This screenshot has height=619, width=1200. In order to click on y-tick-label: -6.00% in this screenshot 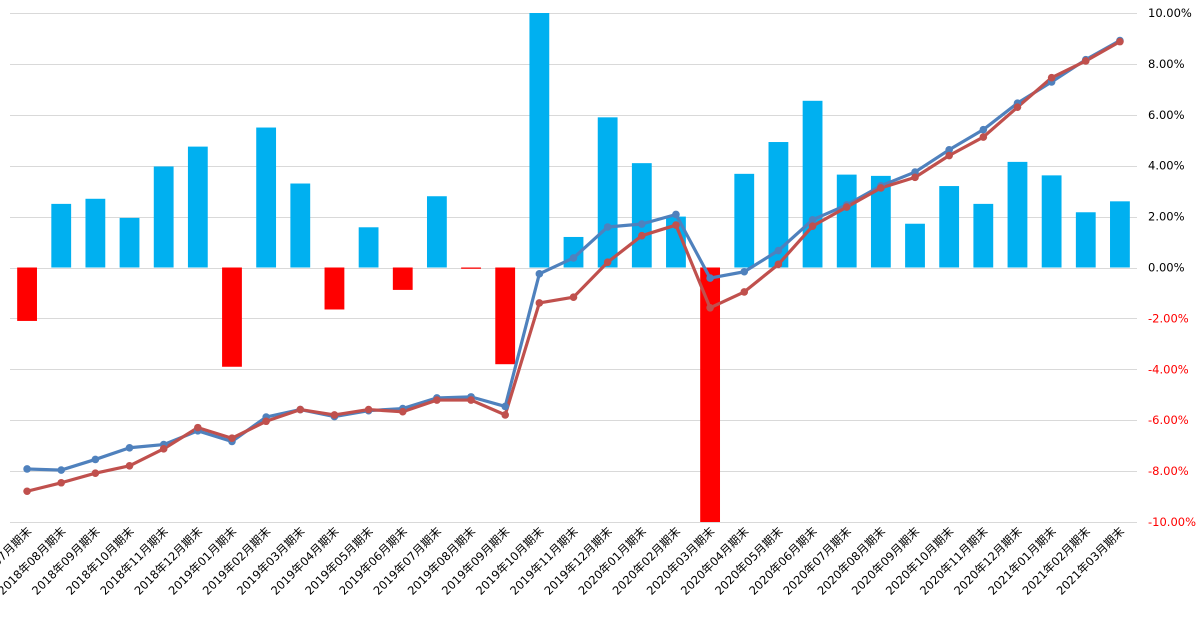, I will do `click(1168, 420)`.